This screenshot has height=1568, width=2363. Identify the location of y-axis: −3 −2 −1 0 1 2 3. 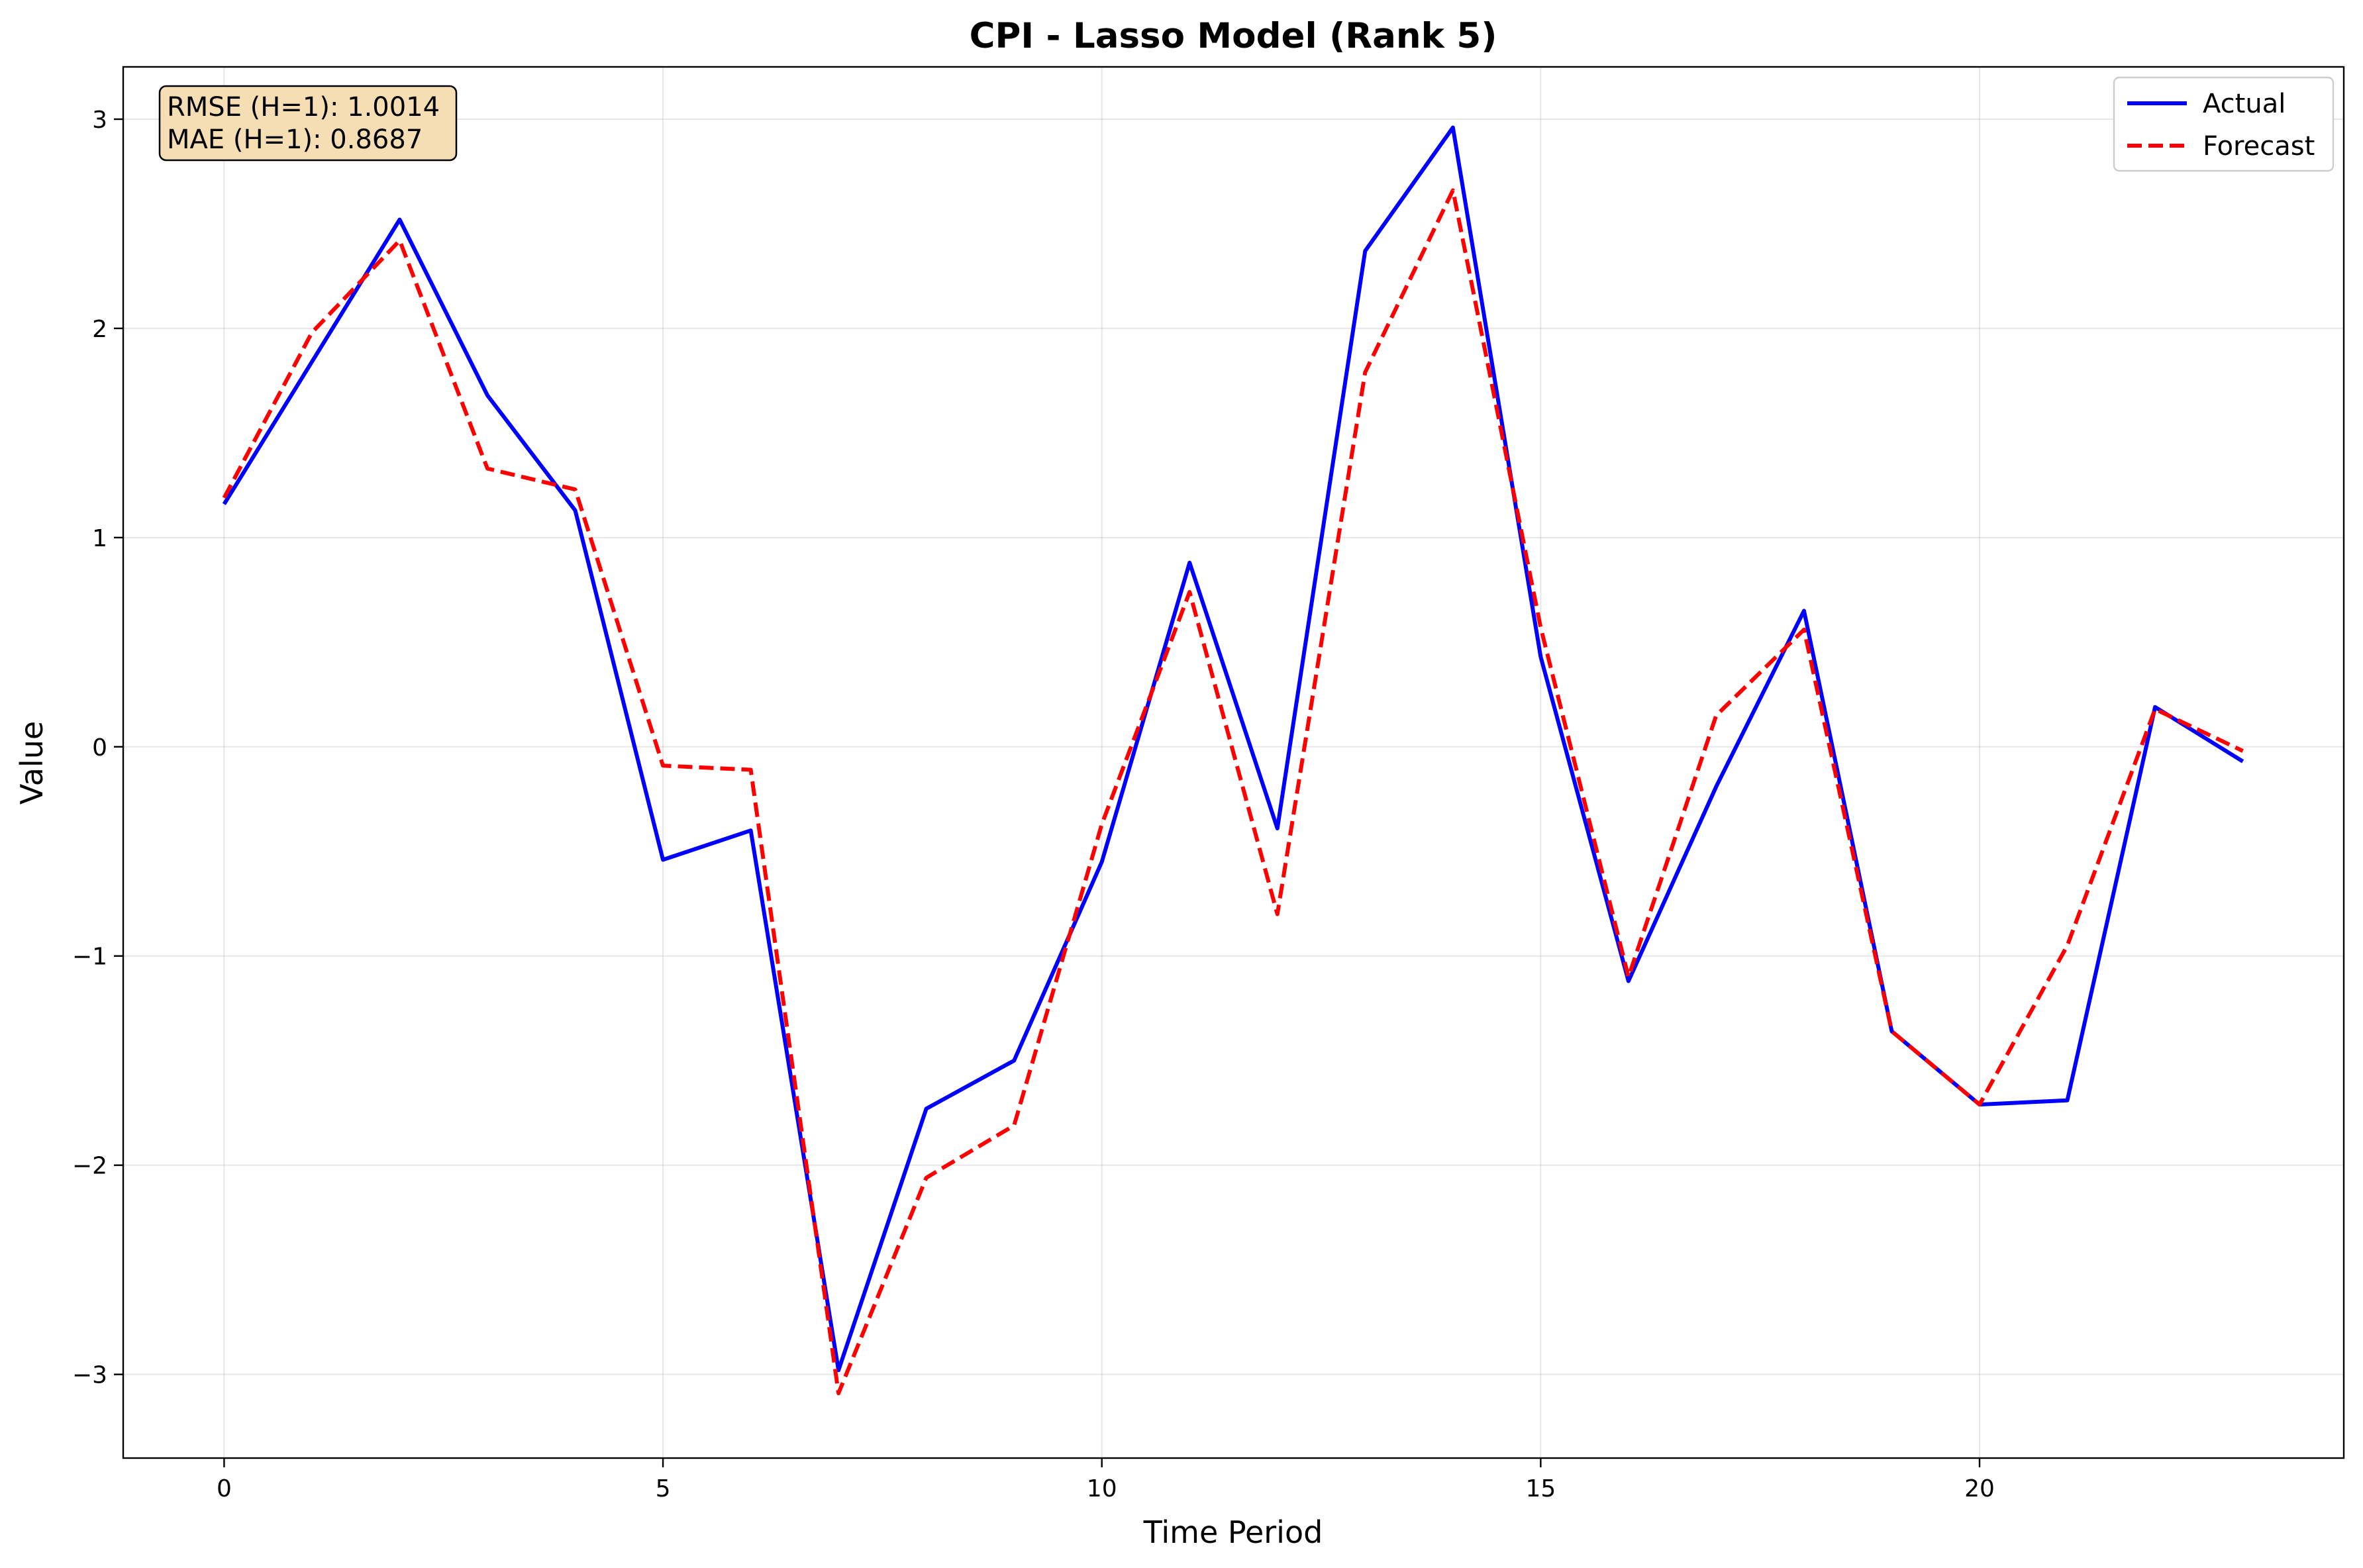
(97, 748).